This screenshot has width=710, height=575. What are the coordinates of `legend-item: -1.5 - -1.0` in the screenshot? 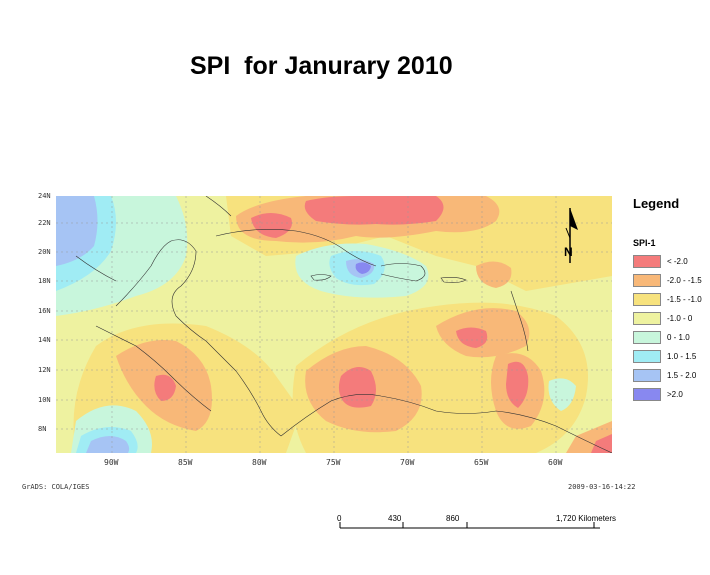 It's located at (667, 299).